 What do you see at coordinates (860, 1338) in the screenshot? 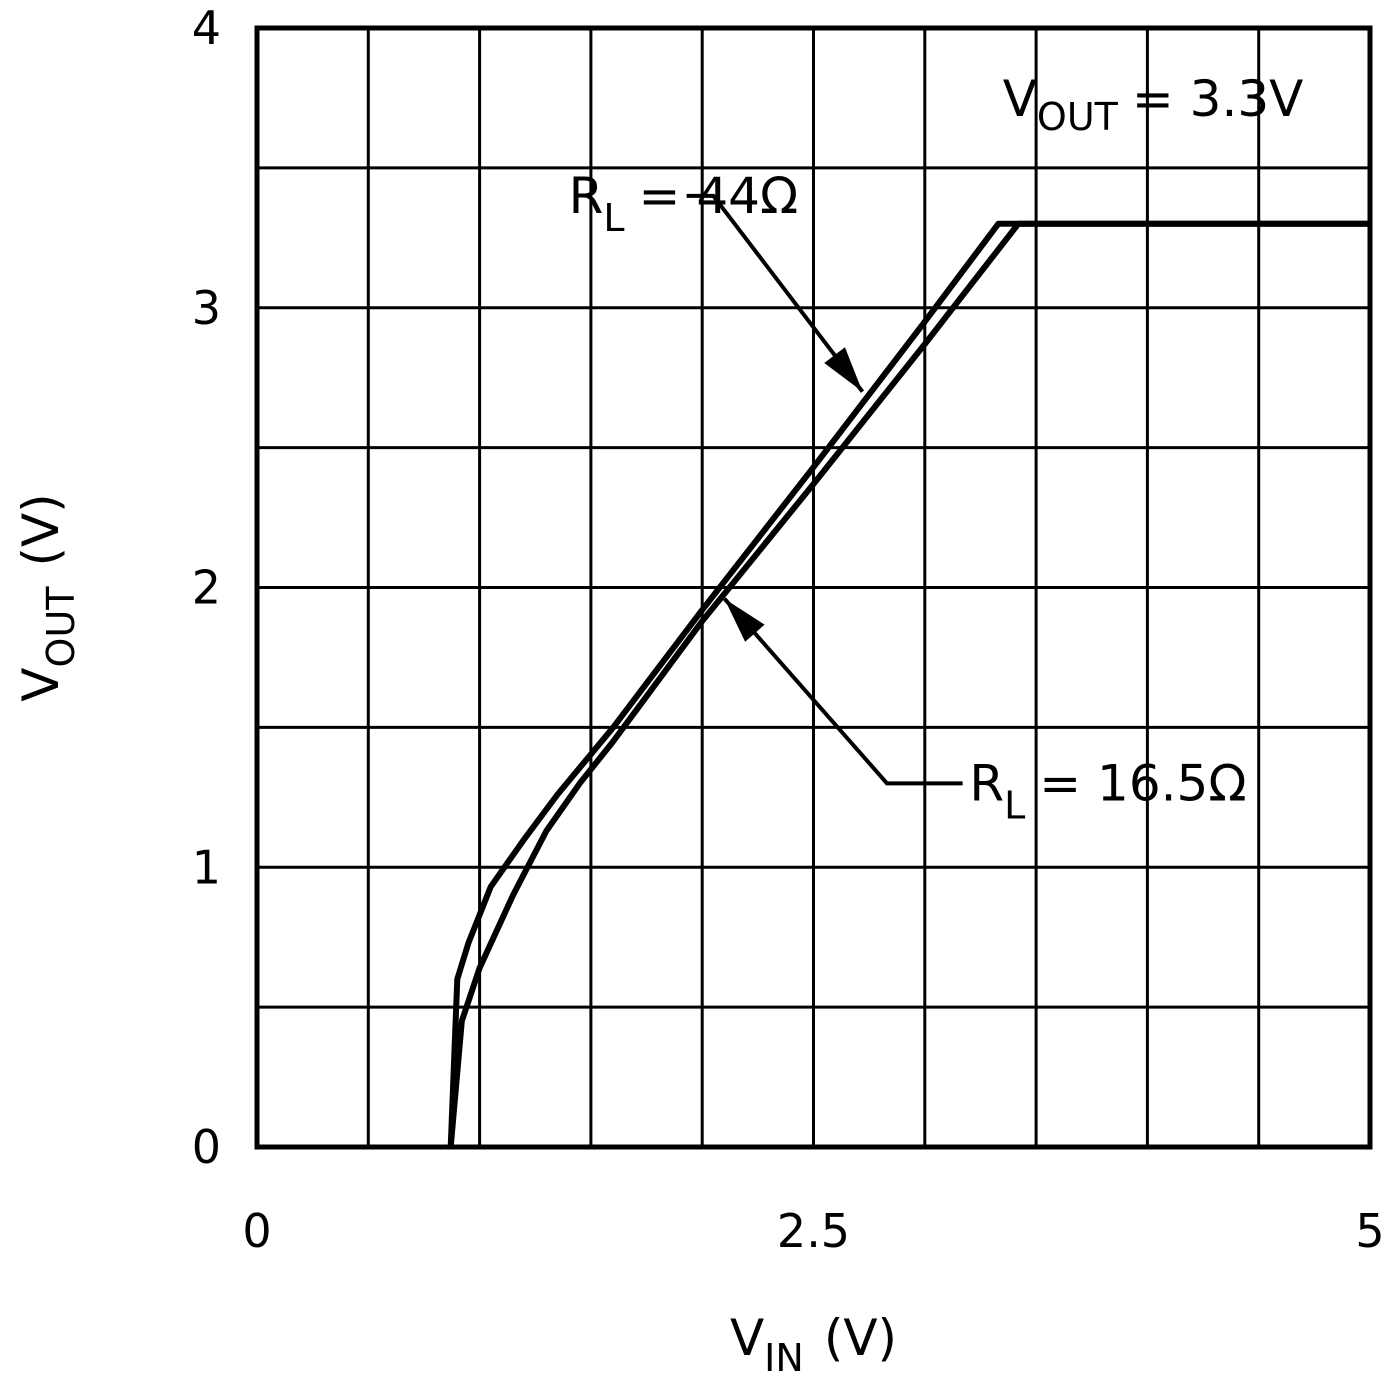
I see `x-axis-label-unit: (V)` at bounding box center [860, 1338].